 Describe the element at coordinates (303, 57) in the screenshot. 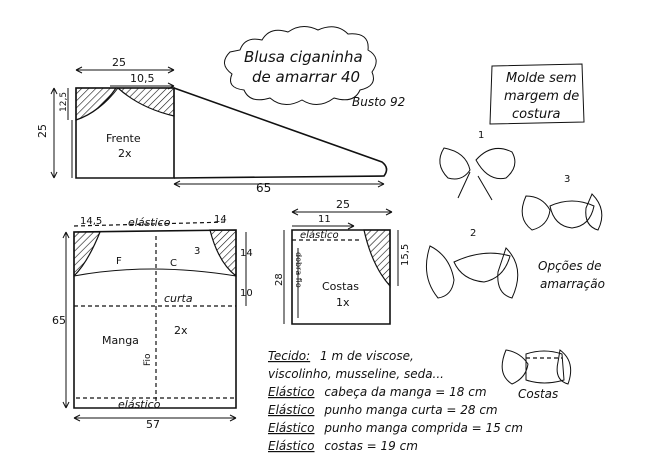

I see `title-line1: Blusa ciganinha` at that location.